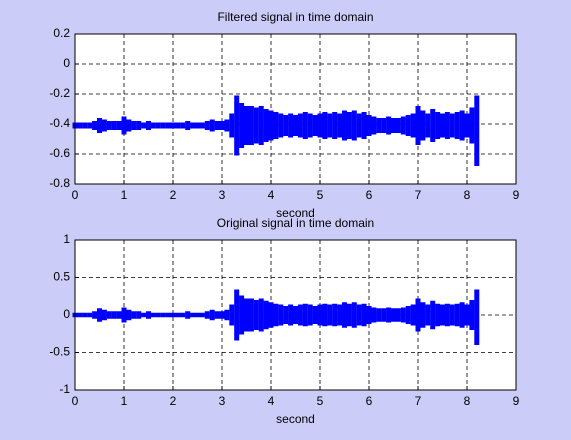 The height and width of the screenshot is (440, 571). Describe the element at coordinates (59, 153) in the screenshot. I see `y-tick-label: -0.6` at that location.